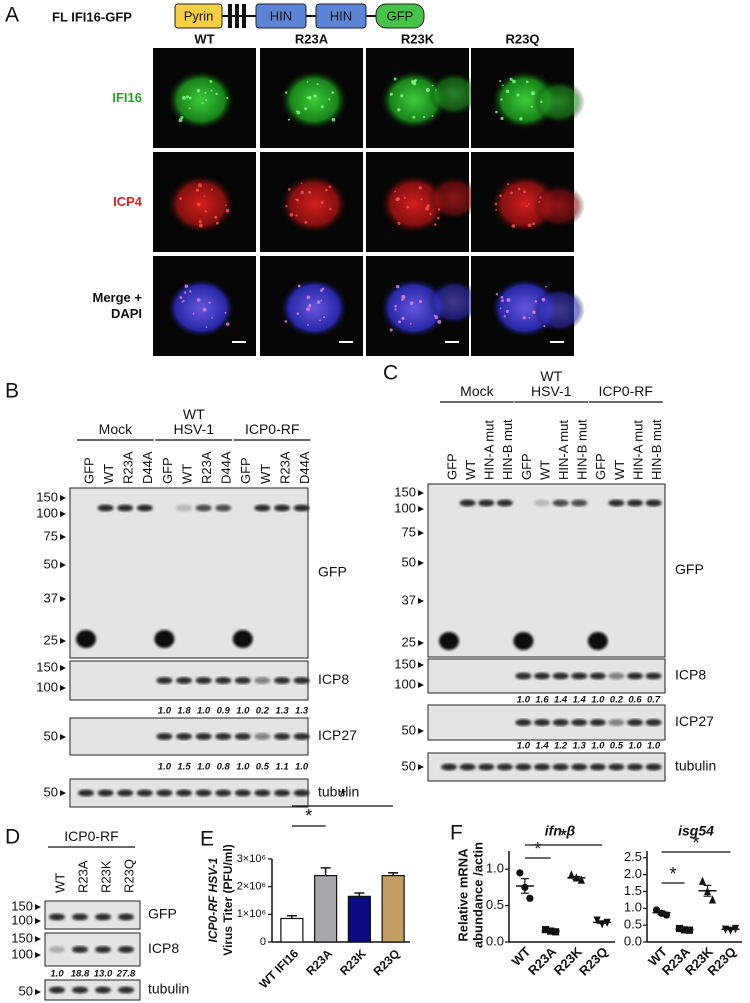 Image resolution: width=750 pixels, height=1003 pixels. Describe the element at coordinates (230, 16) in the screenshot. I see `domain-break` at that location.